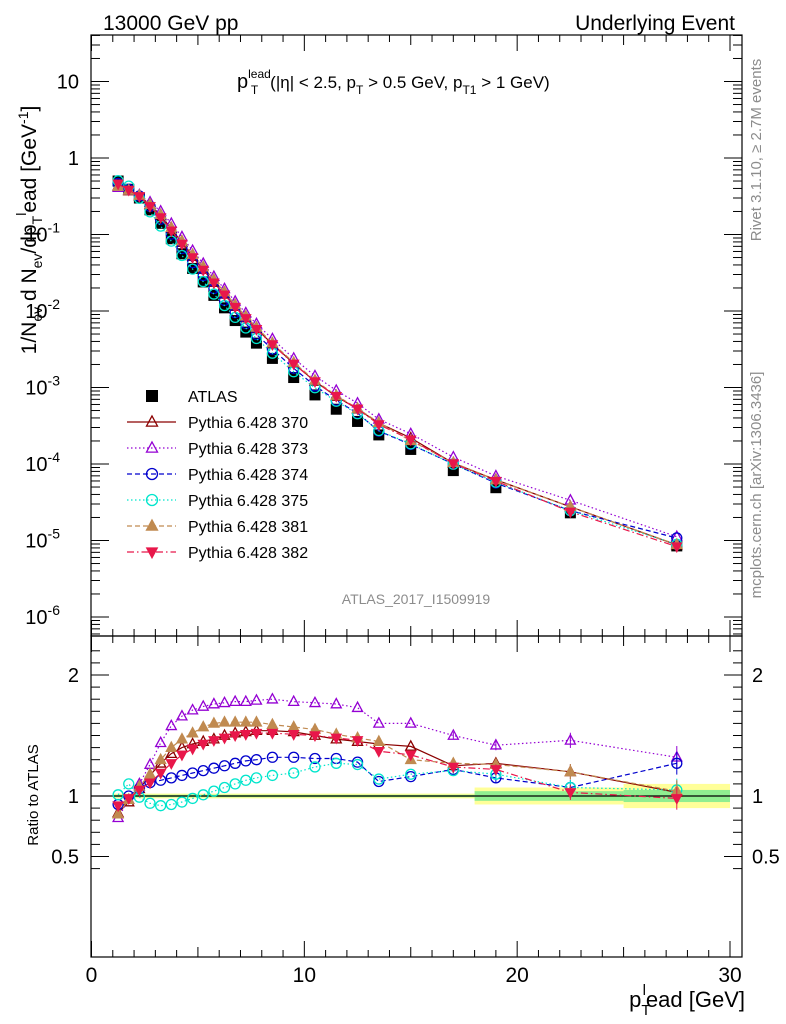  What do you see at coordinates (217, 475) in the screenshot?
I see `legend-entry-3: Pythia 6.428 374` at bounding box center [217, 475].